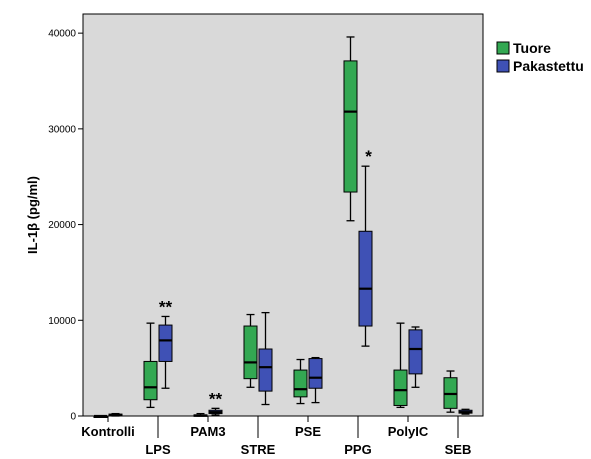  What do you see at coordinates (100, 416) in the screenshot?
I see `box-tuore-kontrolli` at bounding box center [100, 416].